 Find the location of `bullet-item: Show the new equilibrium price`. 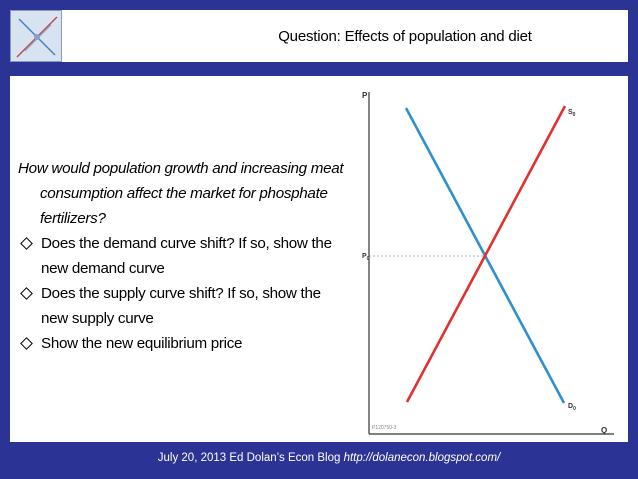

bullet-item: Show the new equilibrium price is located at coordinates (183, 343).